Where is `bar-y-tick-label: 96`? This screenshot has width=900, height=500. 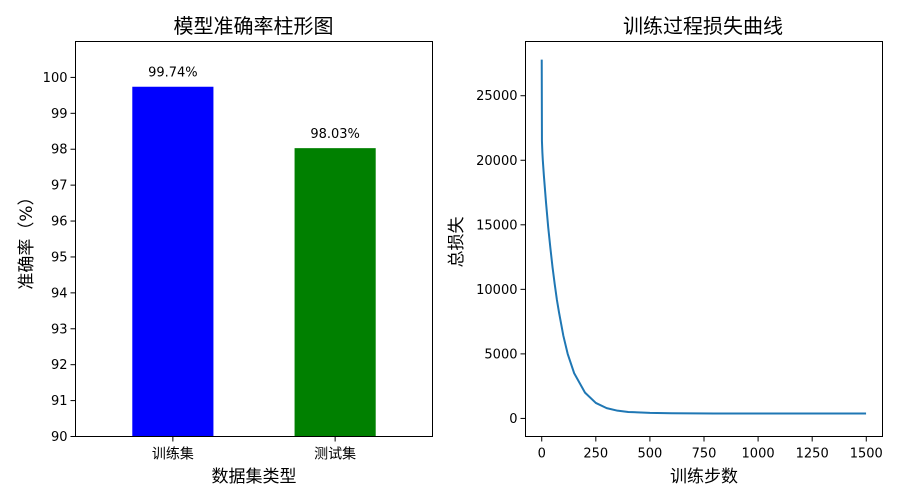
bar-y-tick-label: 96 is located at coordinates (59, 222).